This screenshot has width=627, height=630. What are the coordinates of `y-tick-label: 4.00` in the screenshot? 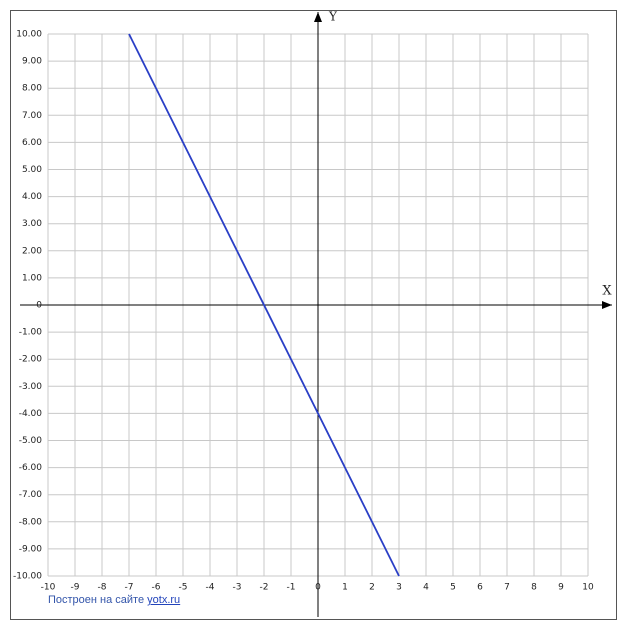 It's located at (32, 197).